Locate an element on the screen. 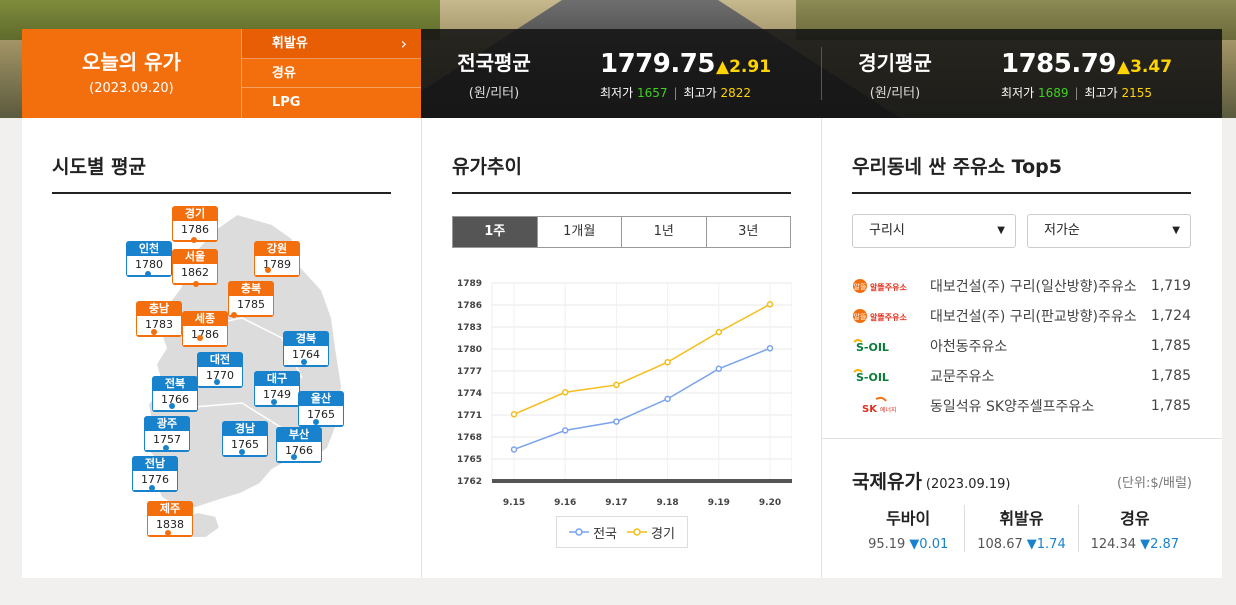  station-row: 알뜰 알뜰주유소 대보건설(주) 구리(일산방향)주유소 1,719 is located at coordinates (1021, 286).